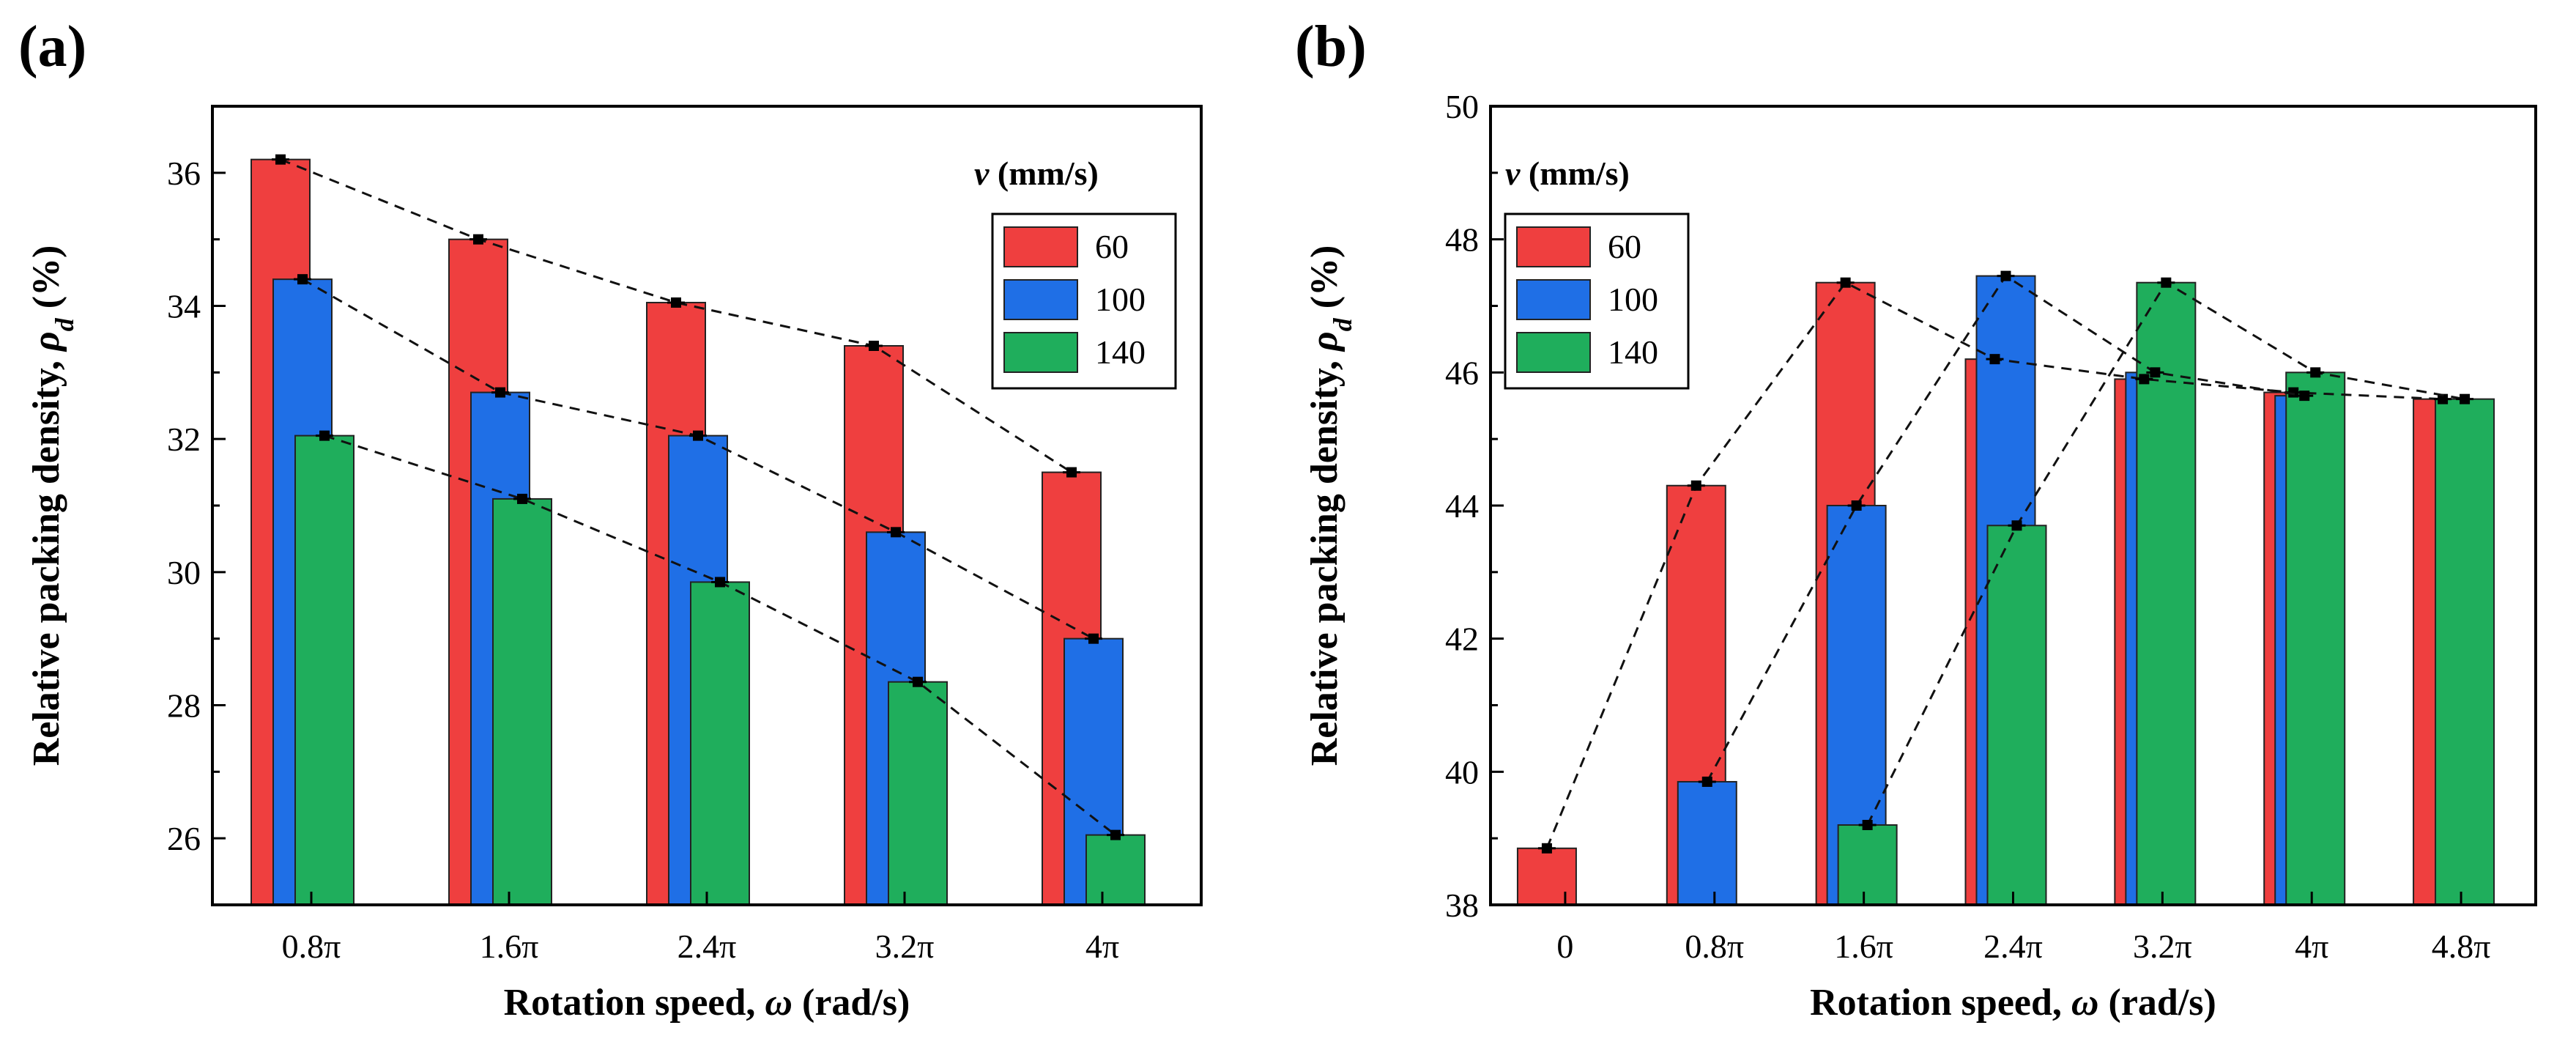 Image resolution: width=2576 pixels, height=1047 pixels. I want to click on y-tick-label: 46, so click(1462, 372).